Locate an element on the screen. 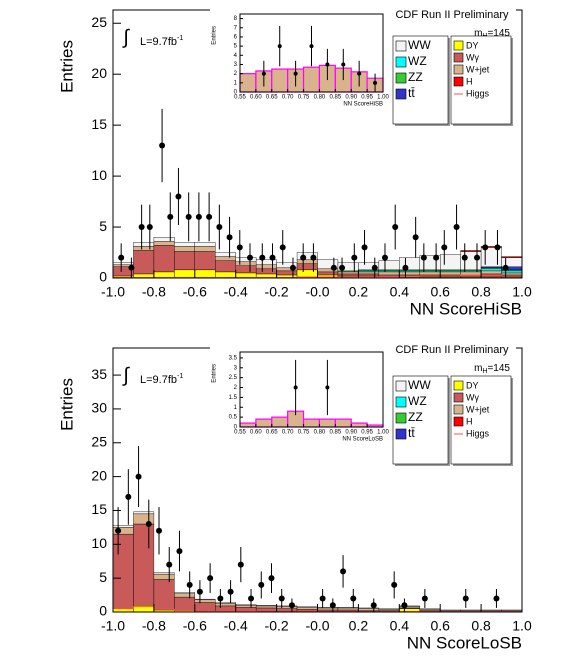 This screenshot has width=567, height=667. x-tick-label: 0.95 is located at coordinates (367, 98).